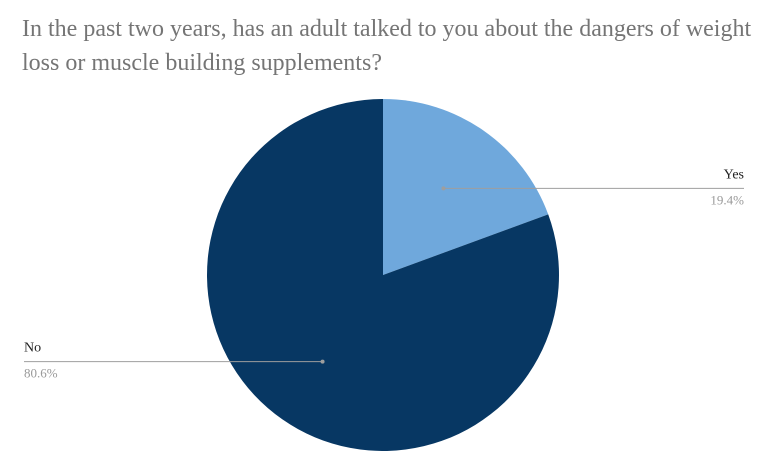 Image resolution: width=768 pixels, height=476 pixels. What do you see at coordinates (734, 174) in the screenshot?
I see `slice-label-yes: Yes` at bounding box center [734, 174].